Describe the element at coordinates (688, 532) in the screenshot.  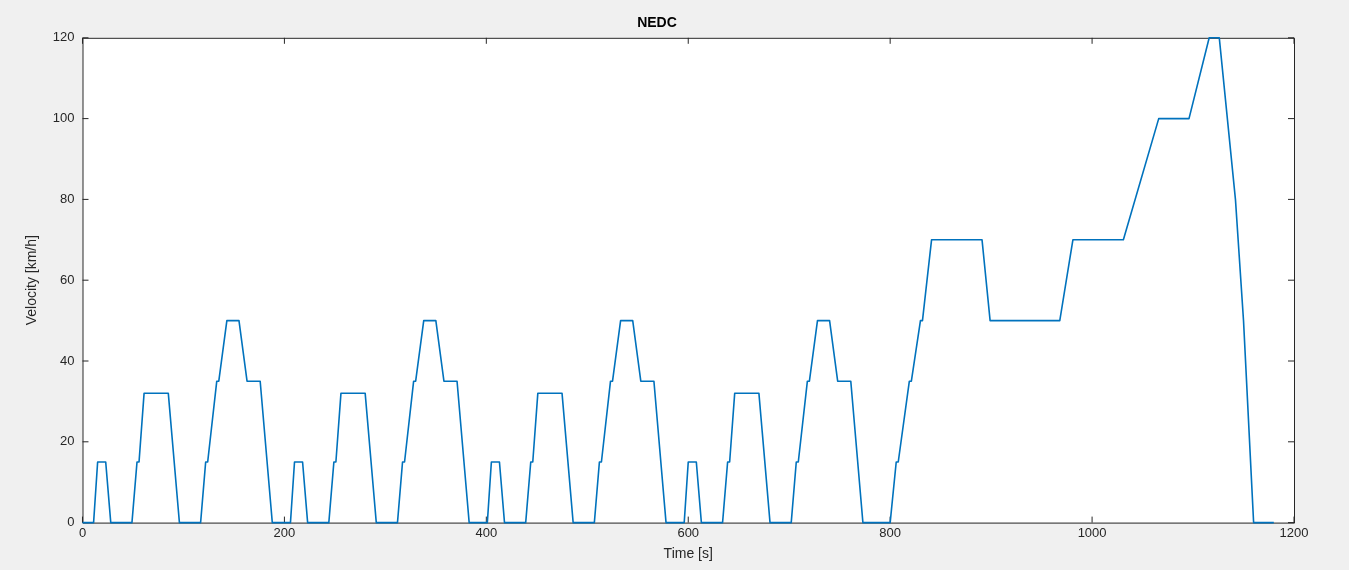
I see `x-tick-label: 600` at that location.